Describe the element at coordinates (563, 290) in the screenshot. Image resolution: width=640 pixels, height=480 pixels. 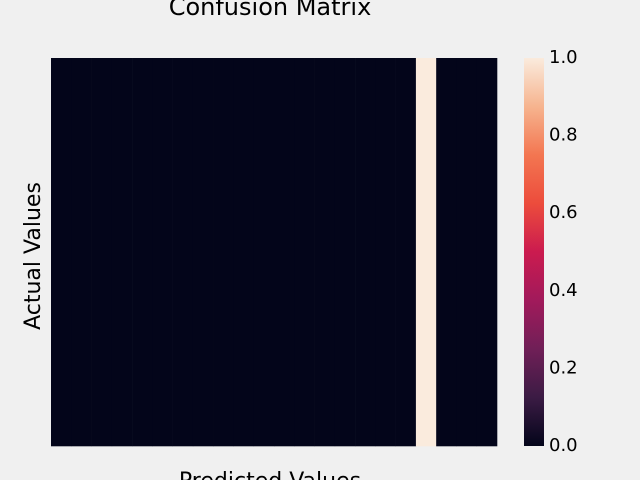
I see `colorbar-tick-label: 0.4` at that location.